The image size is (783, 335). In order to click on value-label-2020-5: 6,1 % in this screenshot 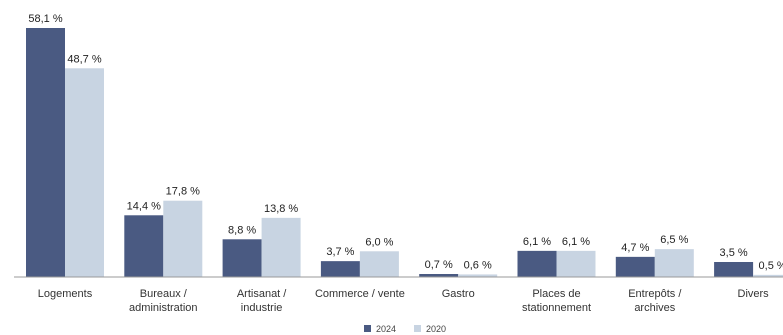, I will do `click(576, 242)`.